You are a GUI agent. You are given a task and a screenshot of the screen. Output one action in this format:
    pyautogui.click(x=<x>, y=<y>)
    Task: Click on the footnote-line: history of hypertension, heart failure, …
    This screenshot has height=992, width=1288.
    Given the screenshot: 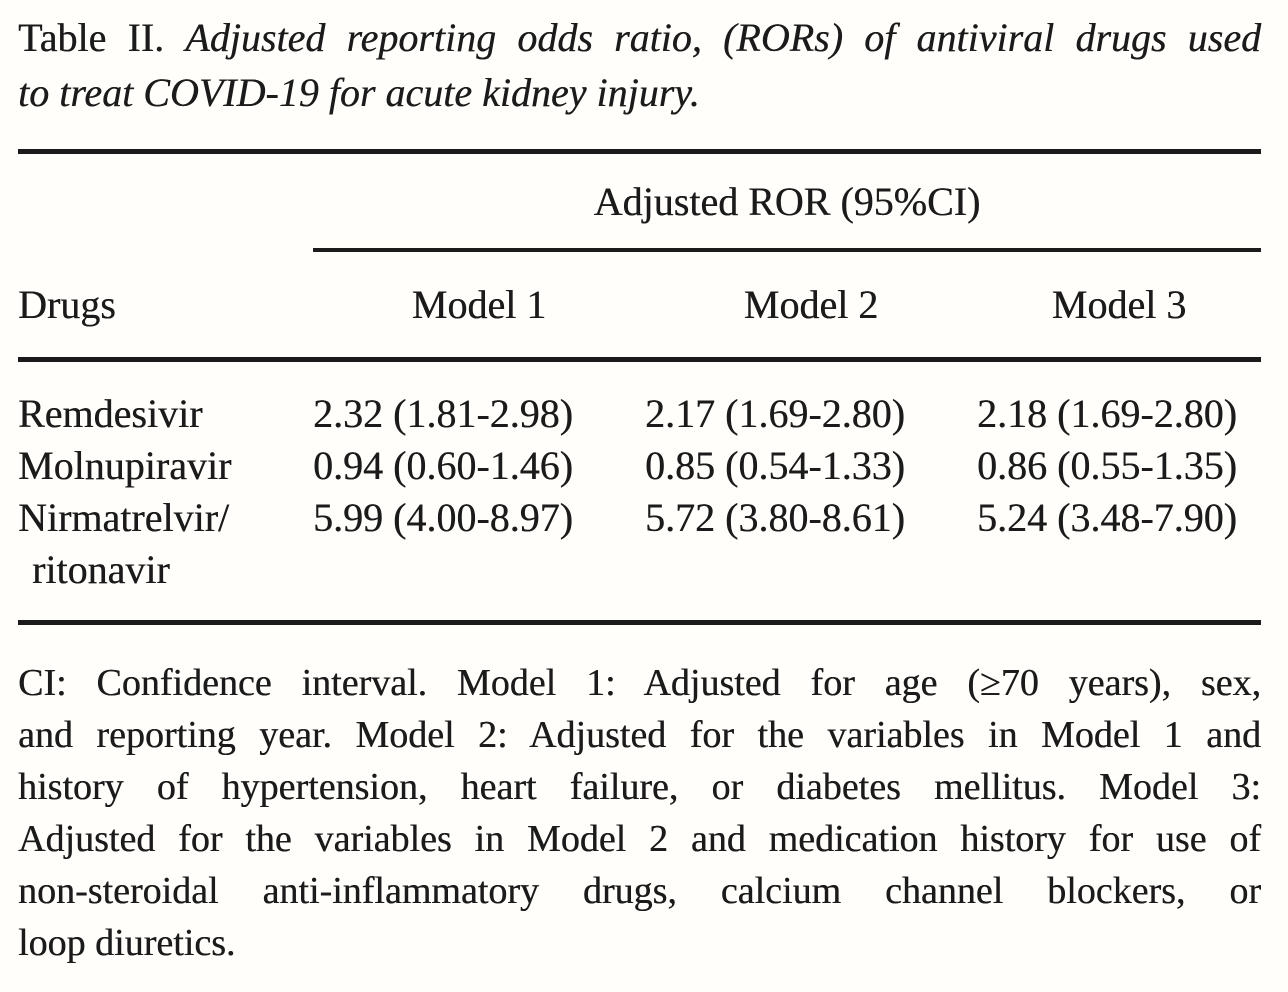 What is the action you would take?
    pyautogui.click(x=639, y=787)
    